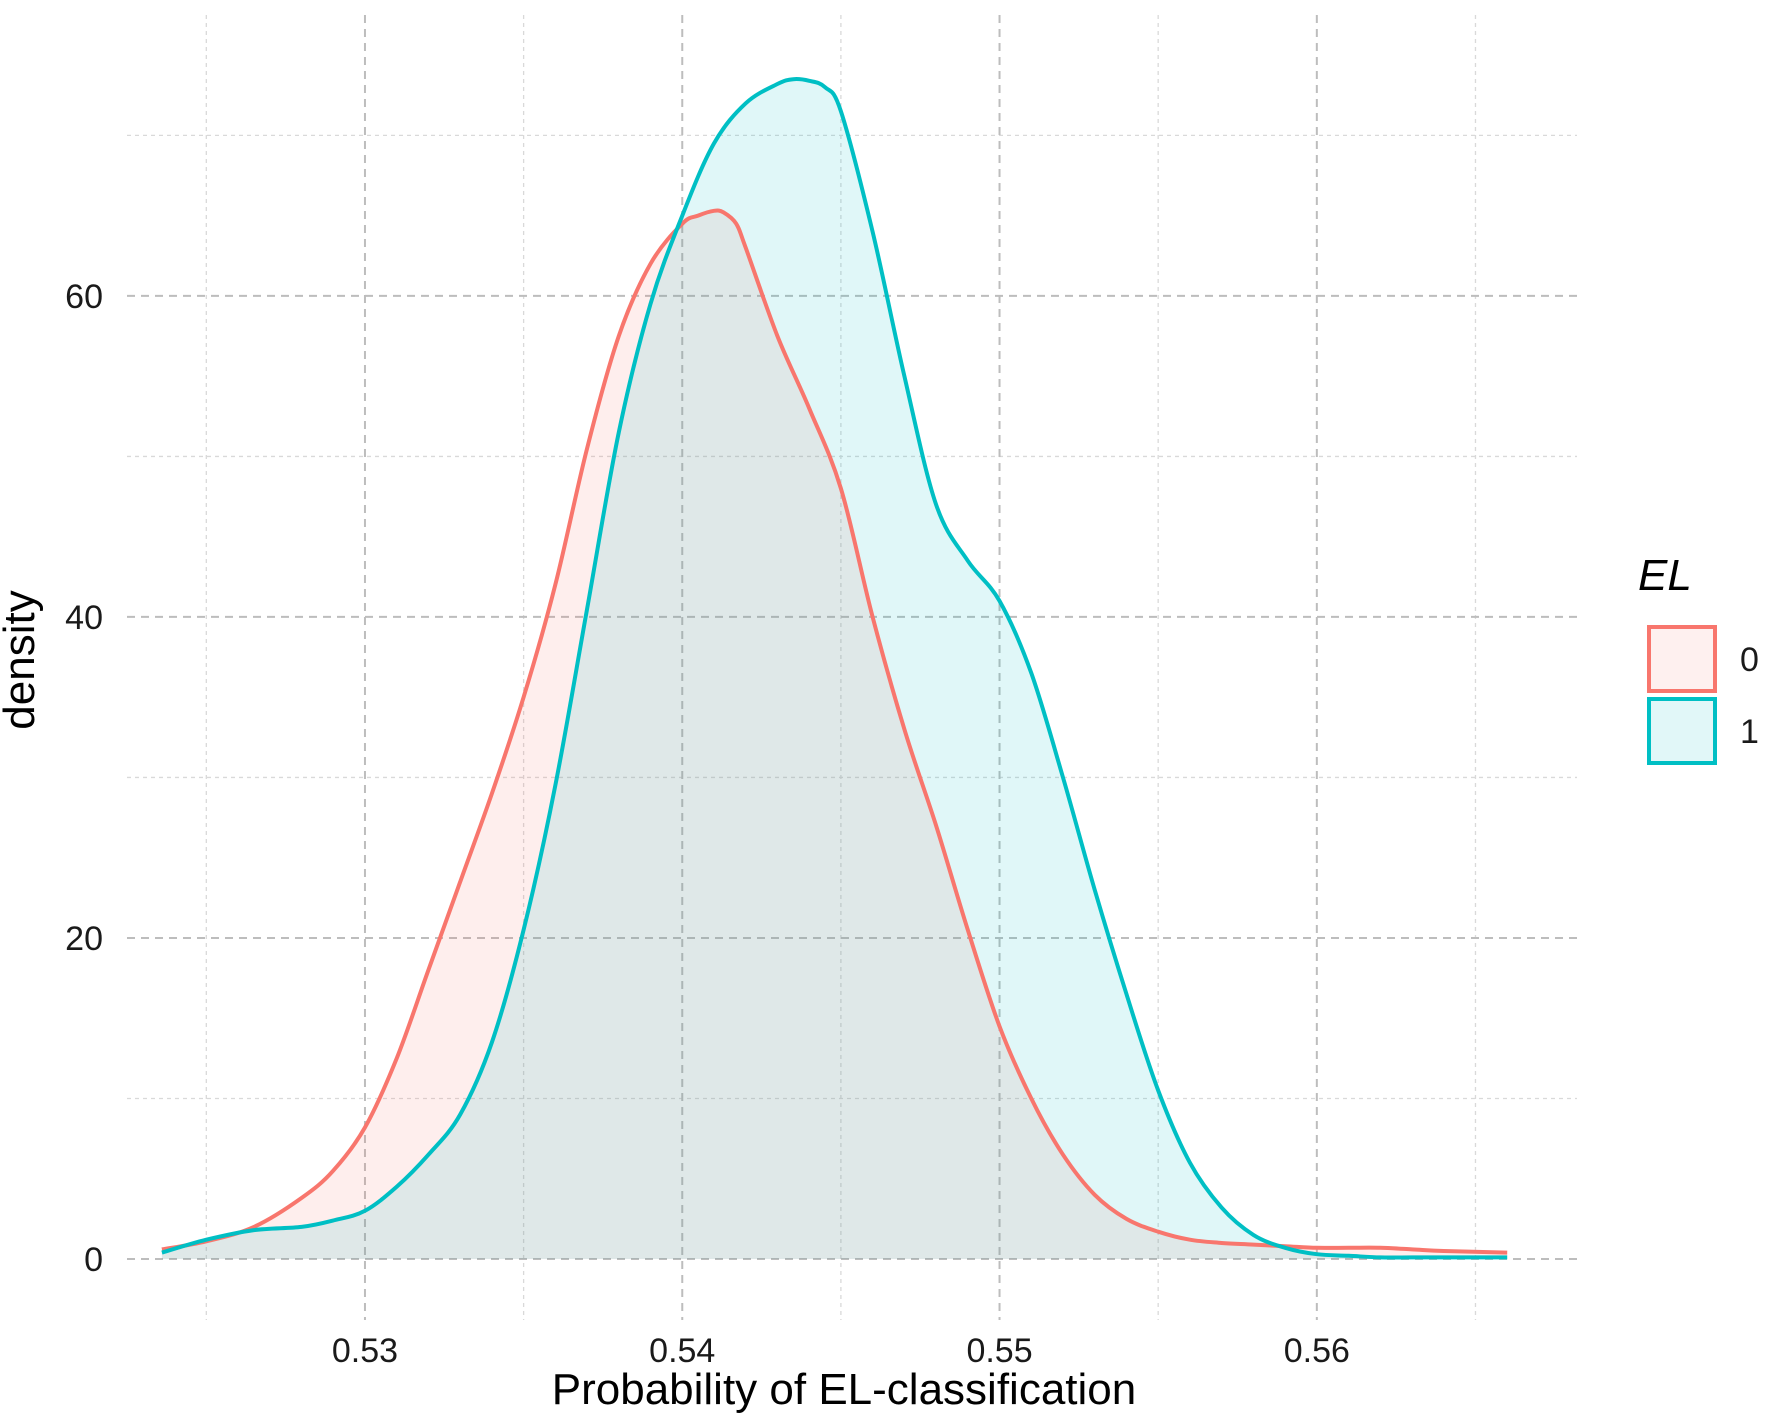  Describe the element at coordinates (999, 1351) in the screenshot. I see `x-tick-label: 0.55` at that location.